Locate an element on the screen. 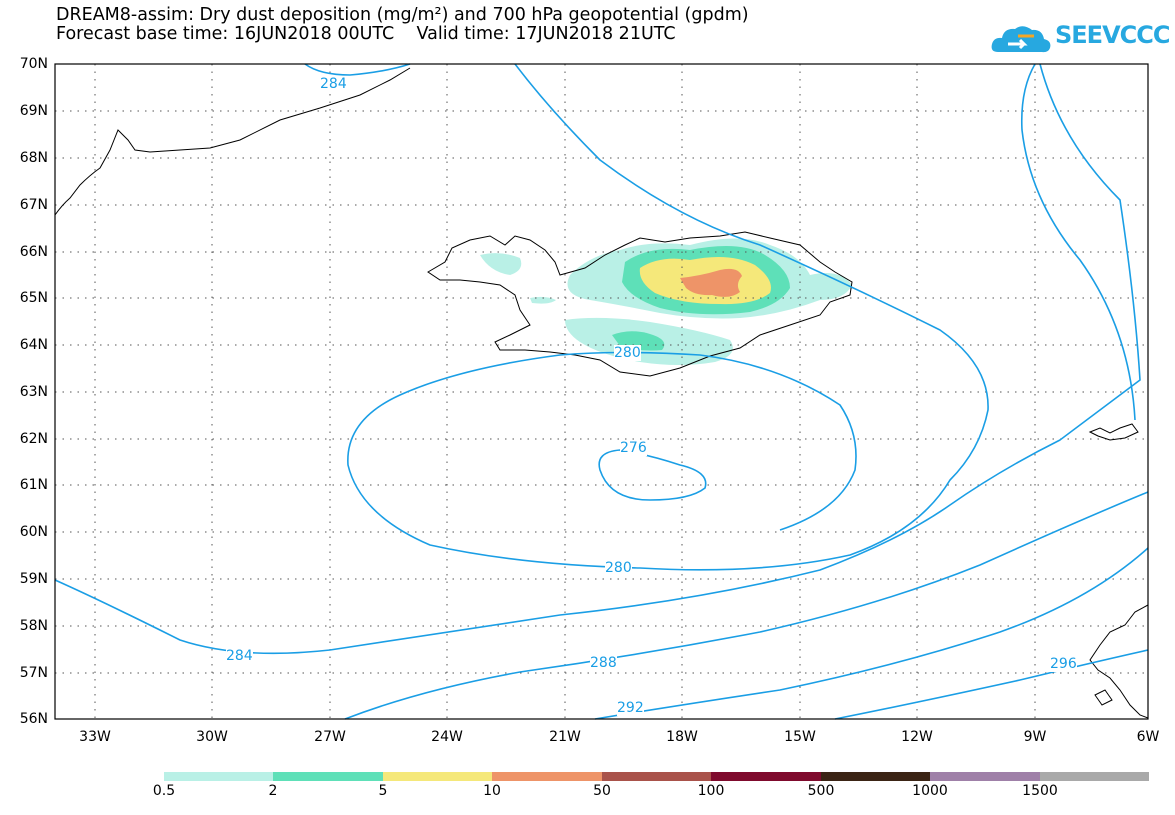 The image size is (1175, 815). contour-label: 296 is located at coordinates (1063, 664).